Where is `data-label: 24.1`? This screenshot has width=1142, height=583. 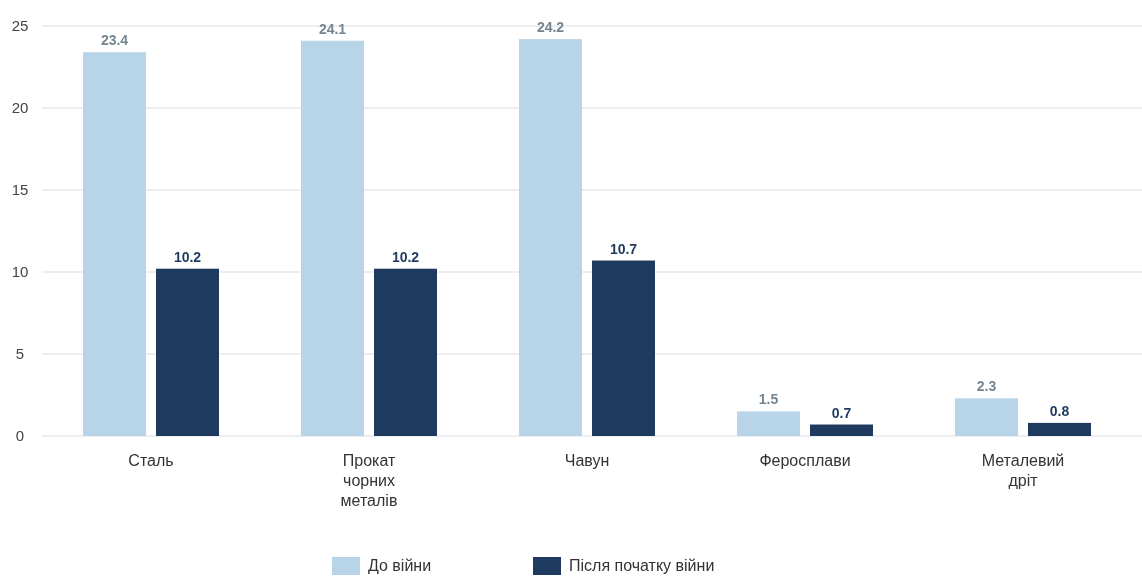
data-label: 24.1 is located at coordinates (332, 28).